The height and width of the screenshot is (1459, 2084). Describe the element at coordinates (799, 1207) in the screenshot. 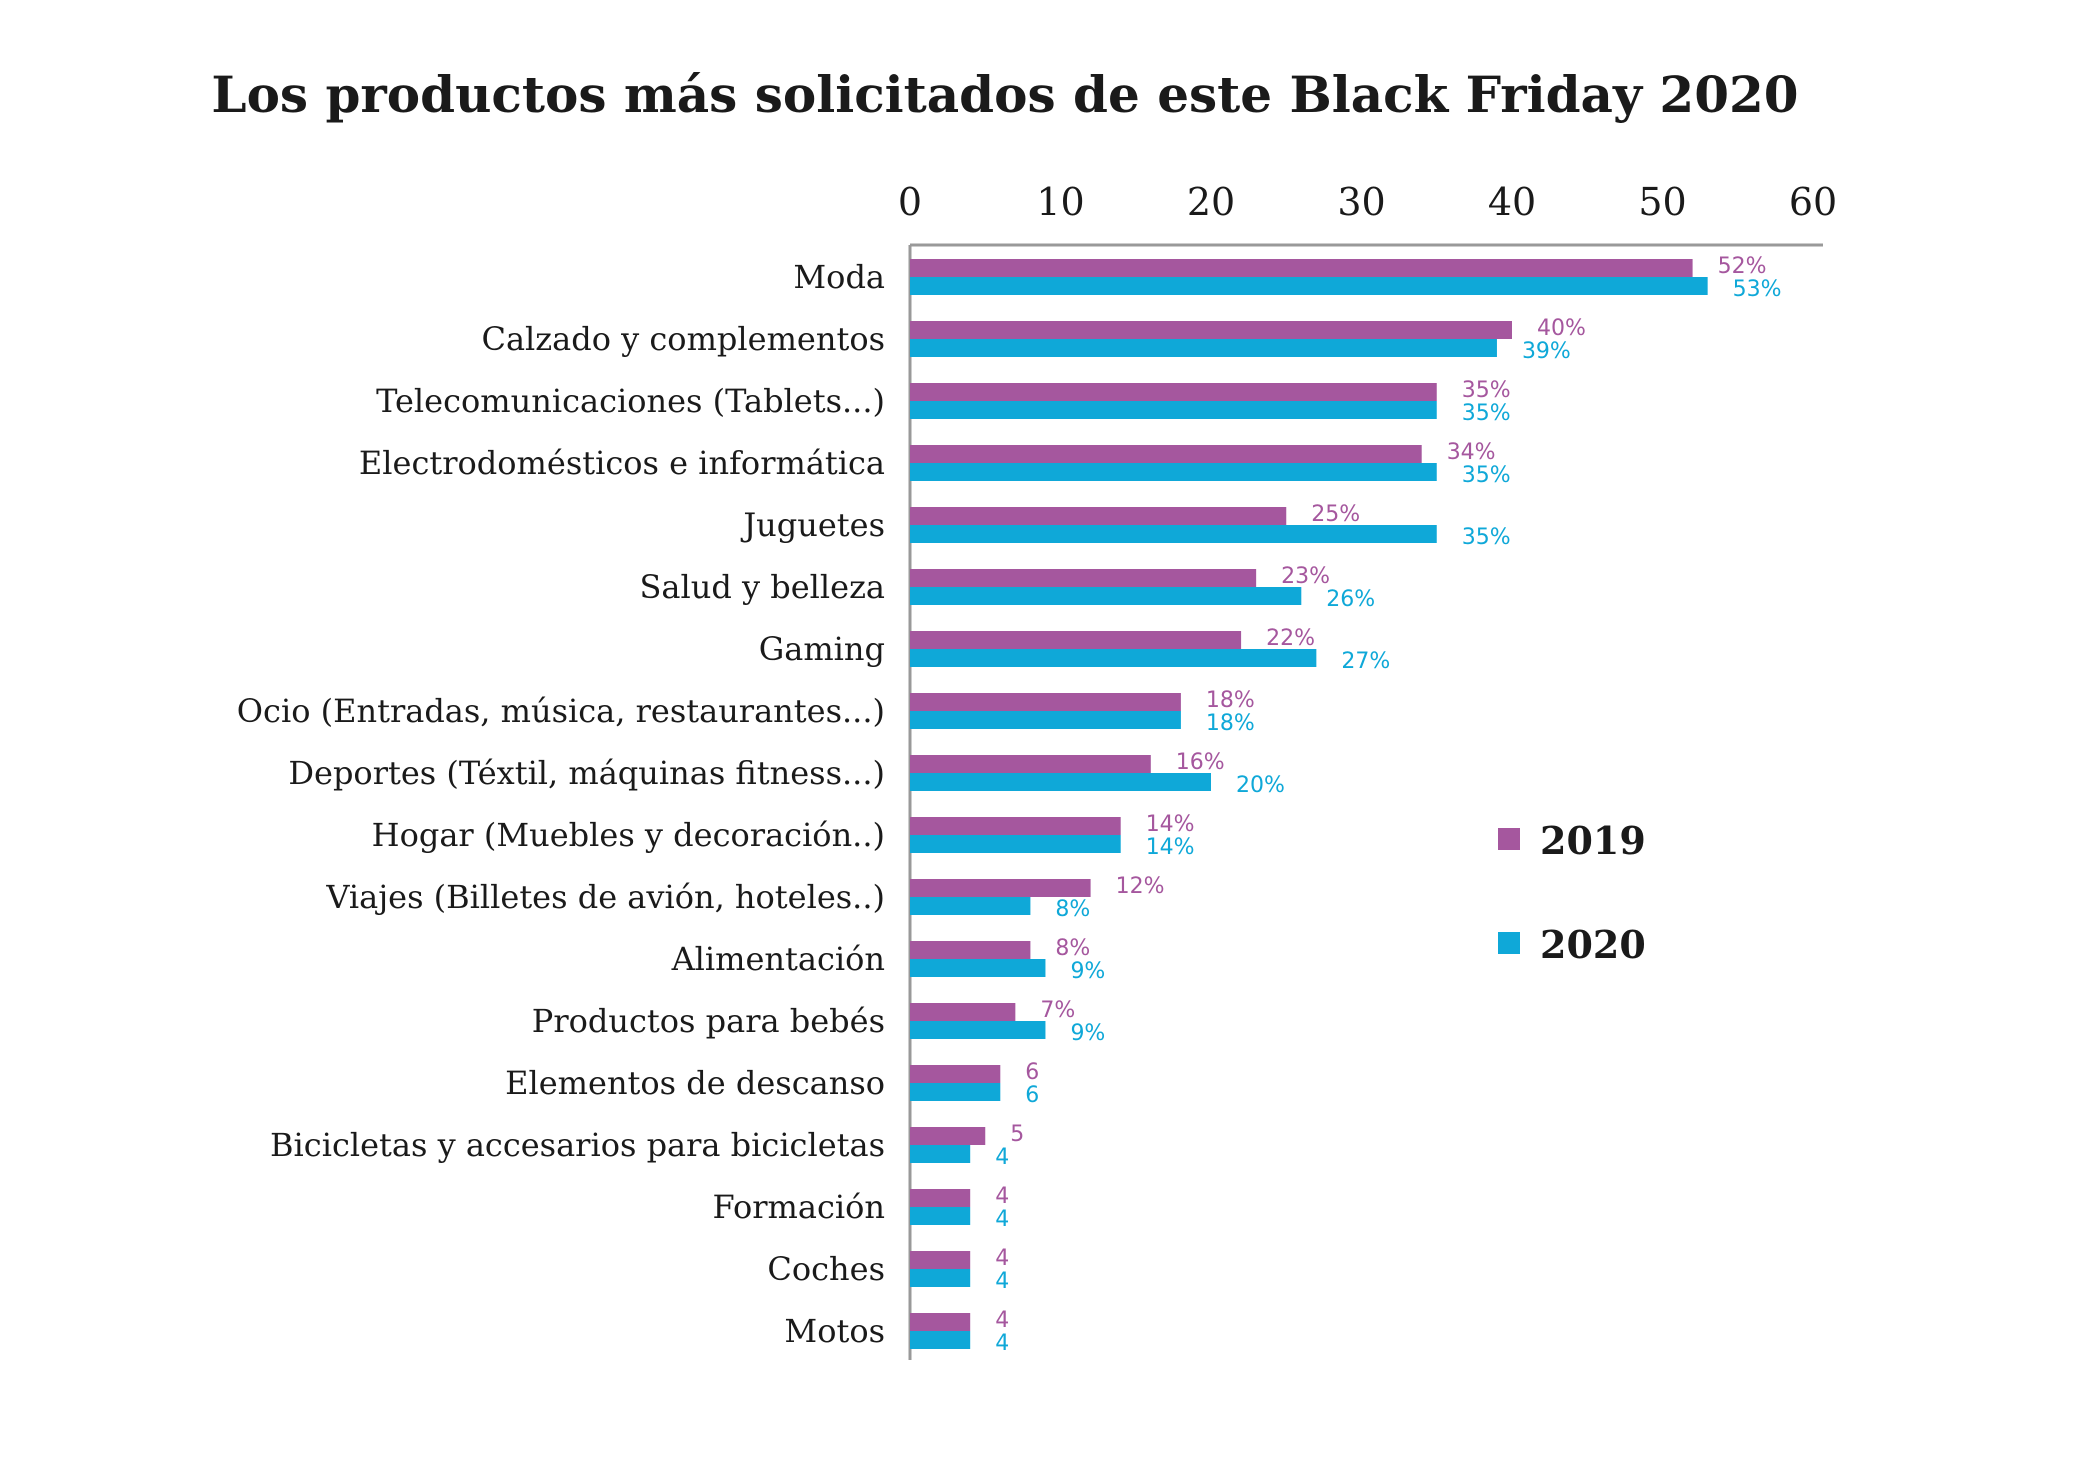

I see `category-label: Formación` at that location.